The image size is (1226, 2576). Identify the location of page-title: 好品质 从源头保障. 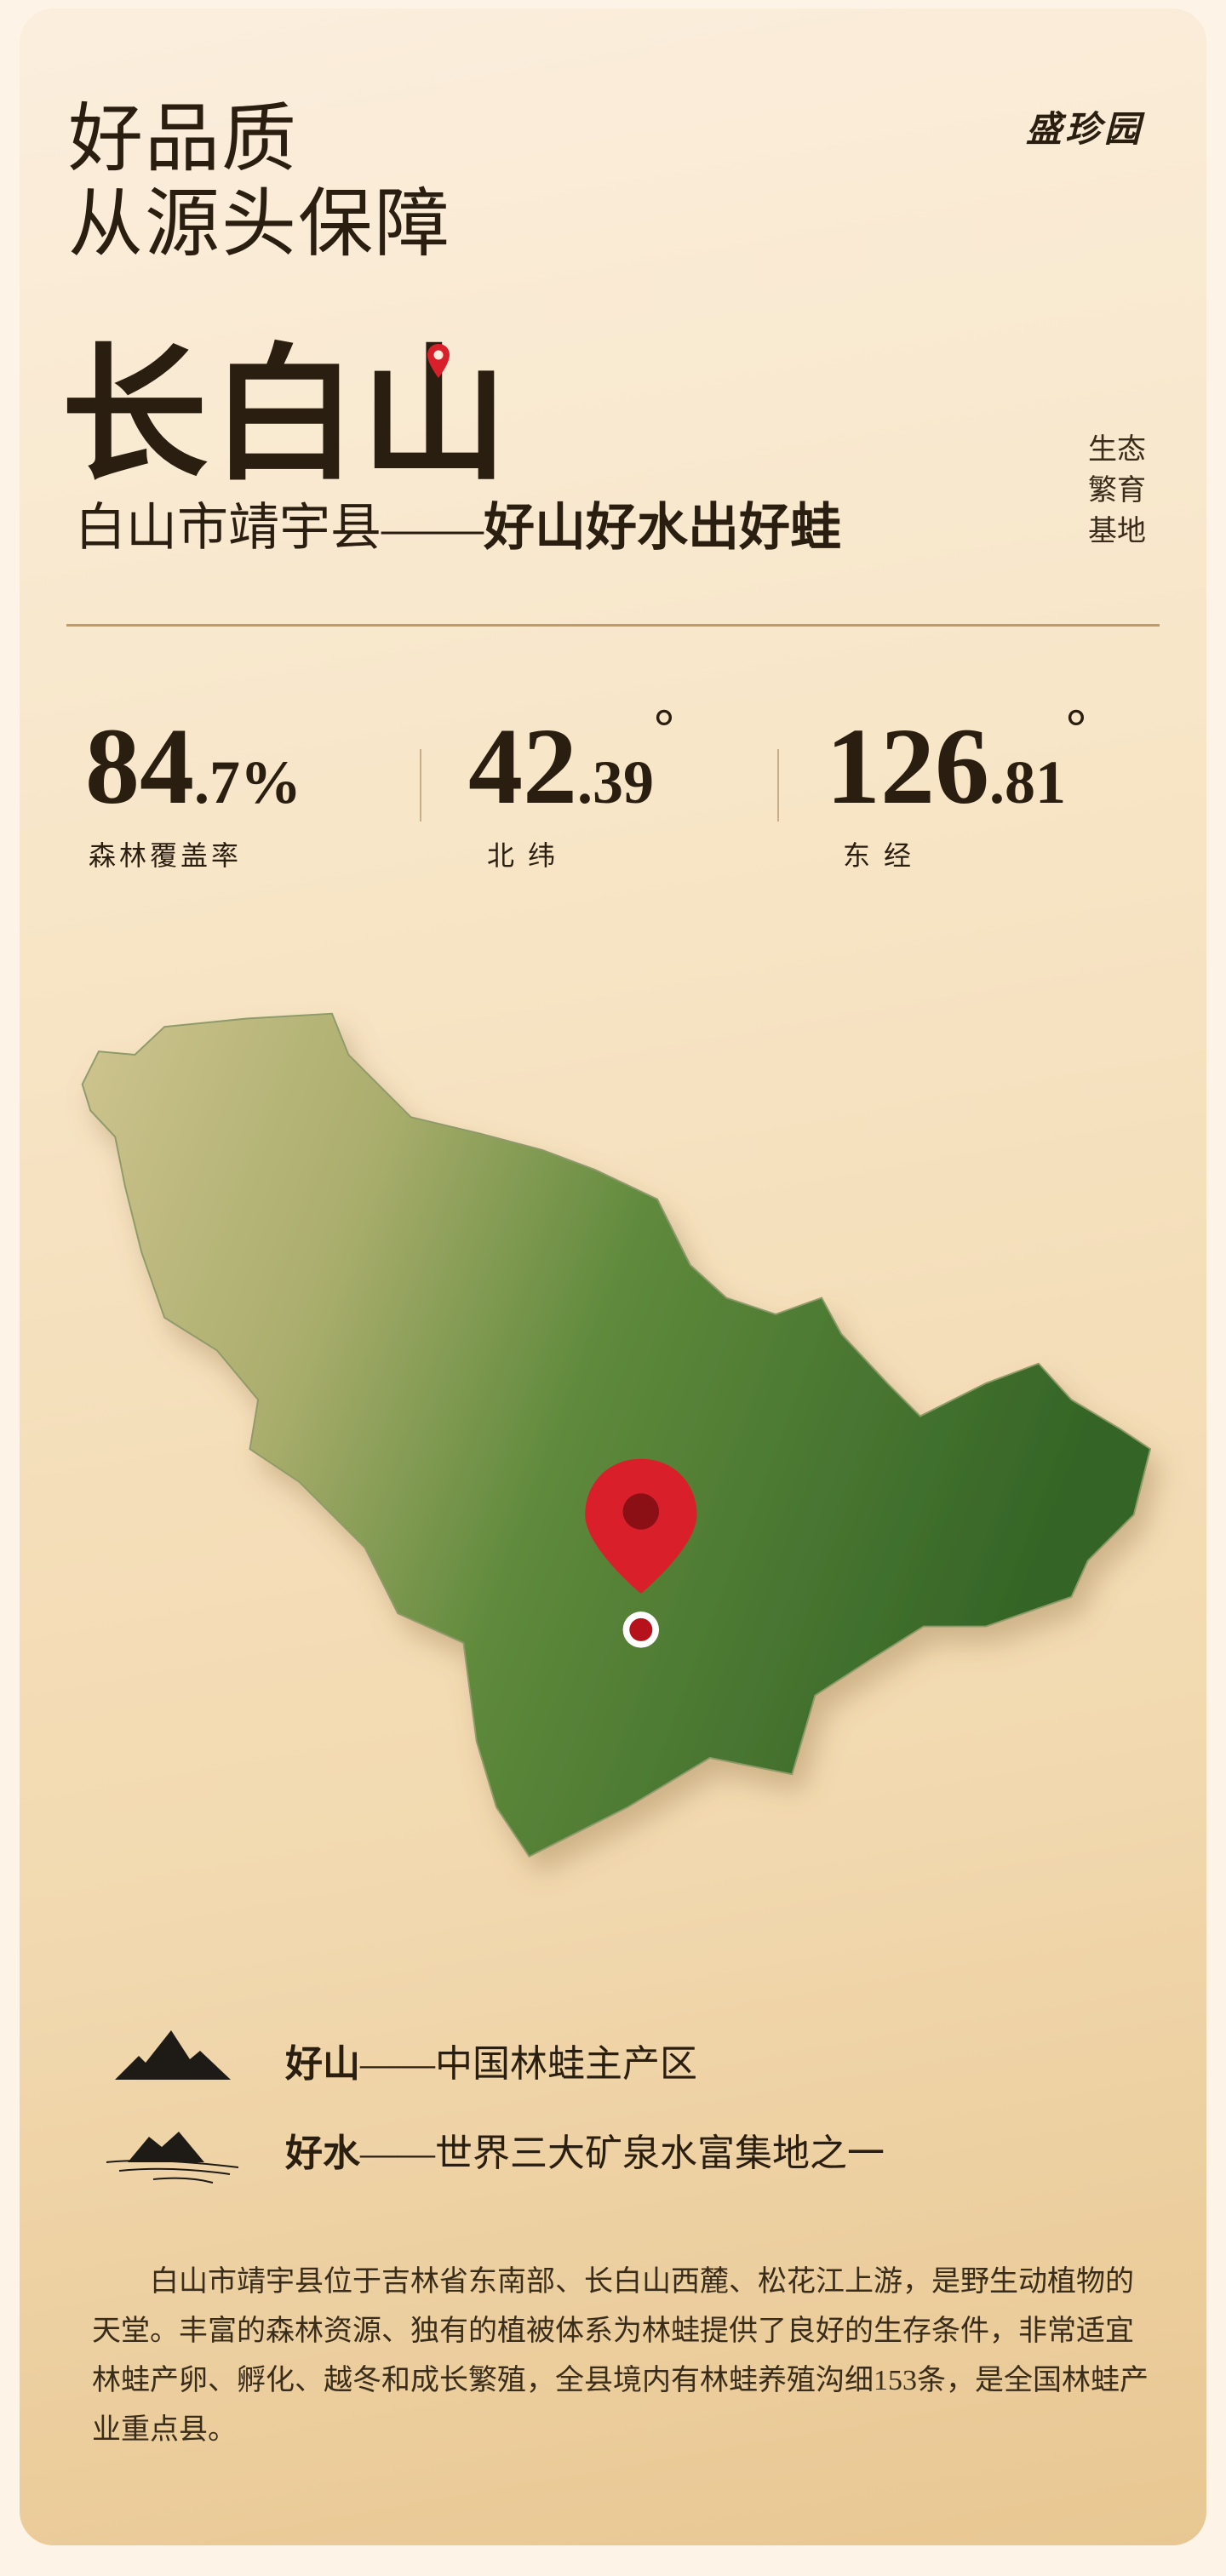
(259, 183).